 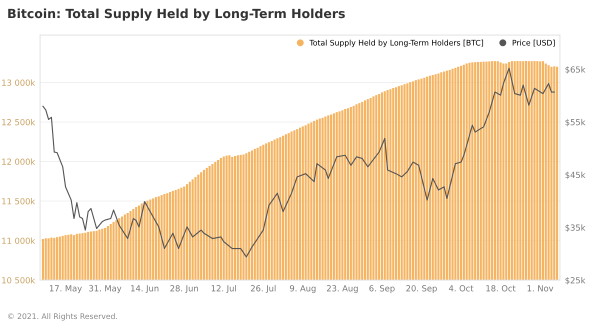 I want to click on x-tick-label: 28. Jun, so click(x=184, y=289).